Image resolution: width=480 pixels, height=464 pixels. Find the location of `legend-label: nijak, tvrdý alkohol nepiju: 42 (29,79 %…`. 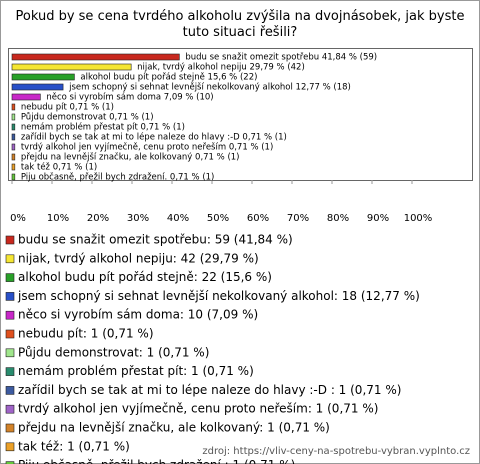

legend-label: nijak, tvrdý alkohol nepiju: 42 (29,79 %… is located at coordinates (138, 258).